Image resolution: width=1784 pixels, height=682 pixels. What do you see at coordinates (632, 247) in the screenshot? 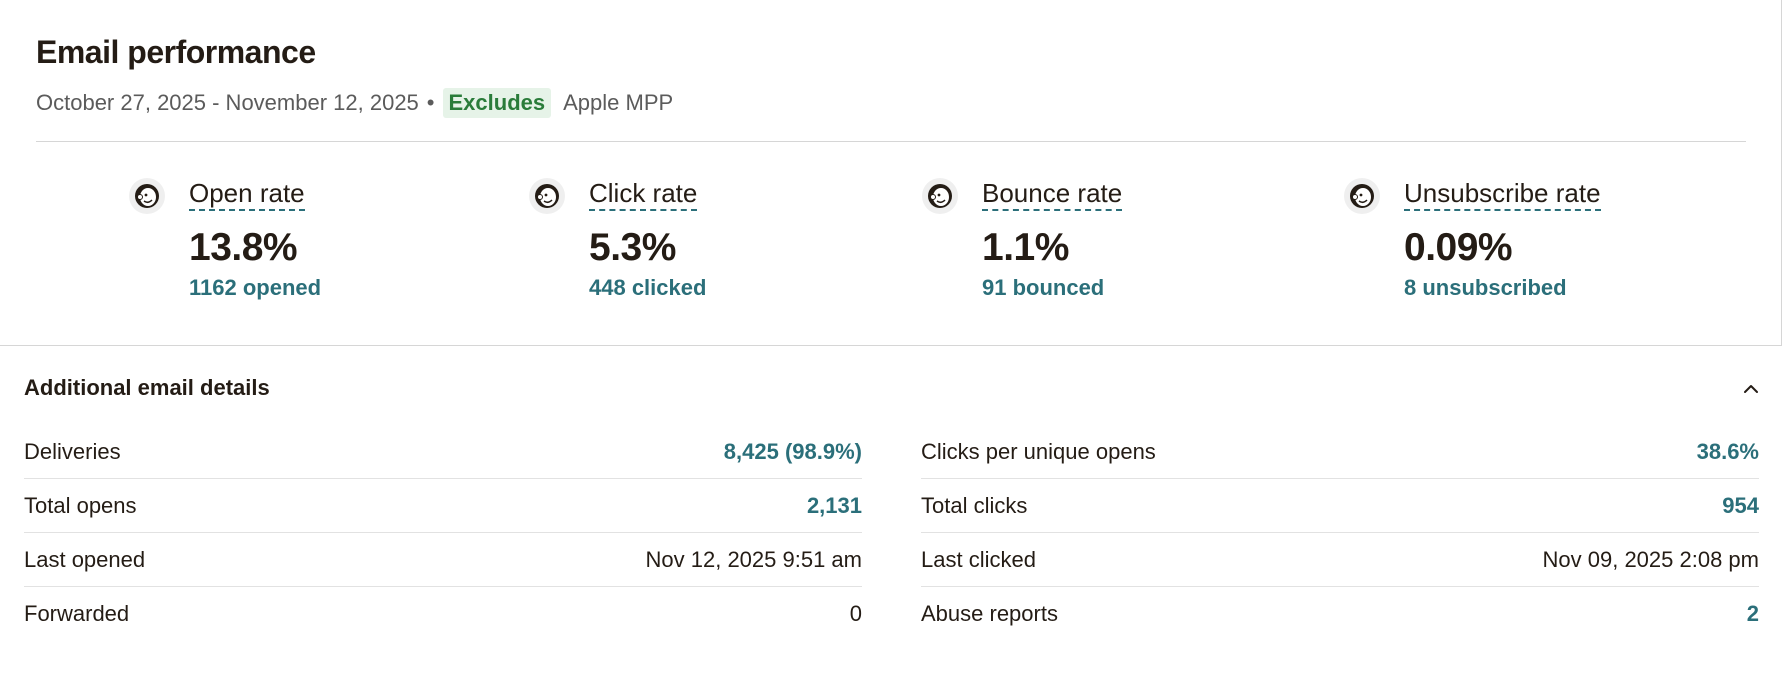
I see `metric-value: 5.3%` at bounding box center [632, 247].